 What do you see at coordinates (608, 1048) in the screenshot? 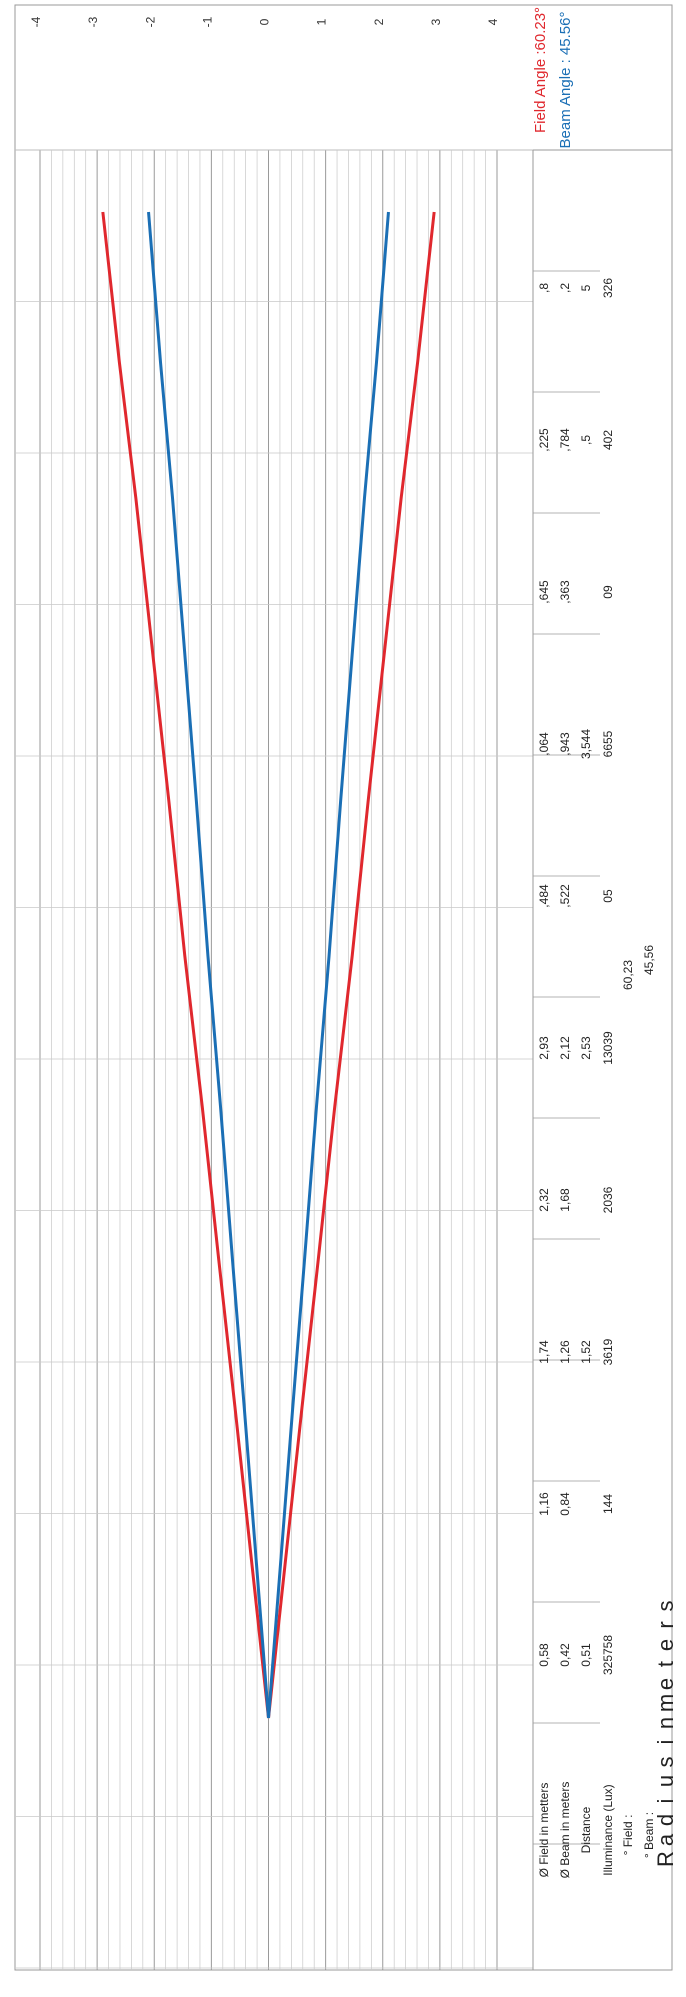
I see `table-cell: 13039` at bounding box center [608, 1048].